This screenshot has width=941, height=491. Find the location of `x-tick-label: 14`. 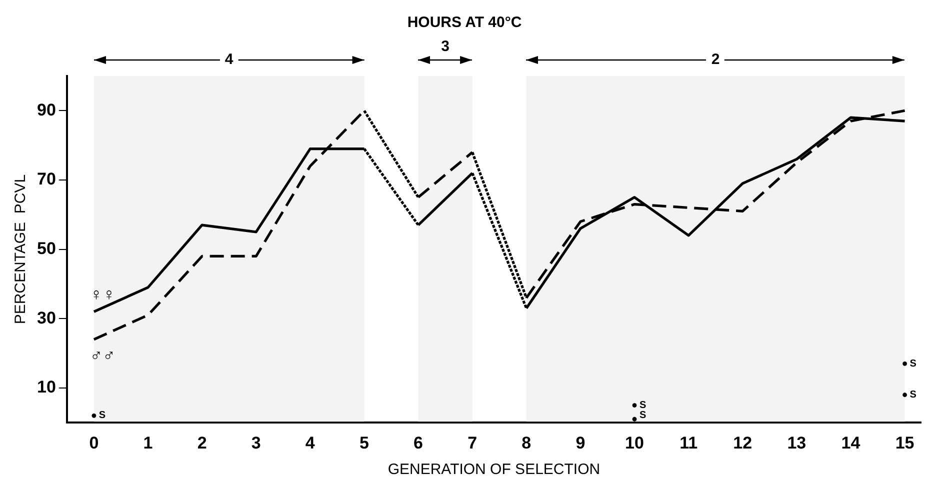

x-tick-label: 14 is located at coordinates (851, 442).